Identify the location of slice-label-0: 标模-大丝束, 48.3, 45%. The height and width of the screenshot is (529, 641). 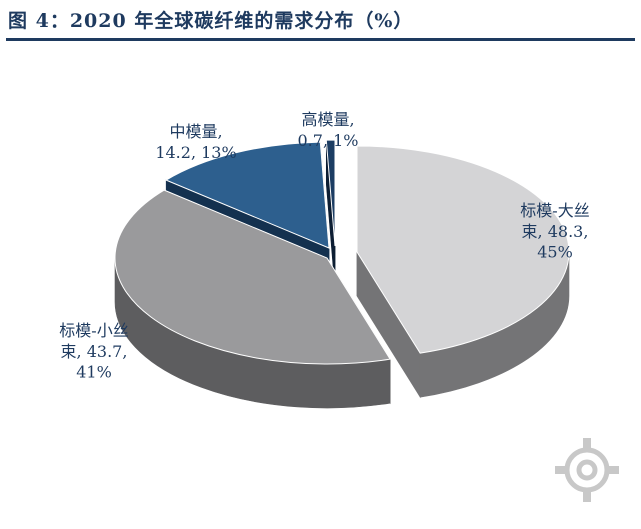
(554, 231).